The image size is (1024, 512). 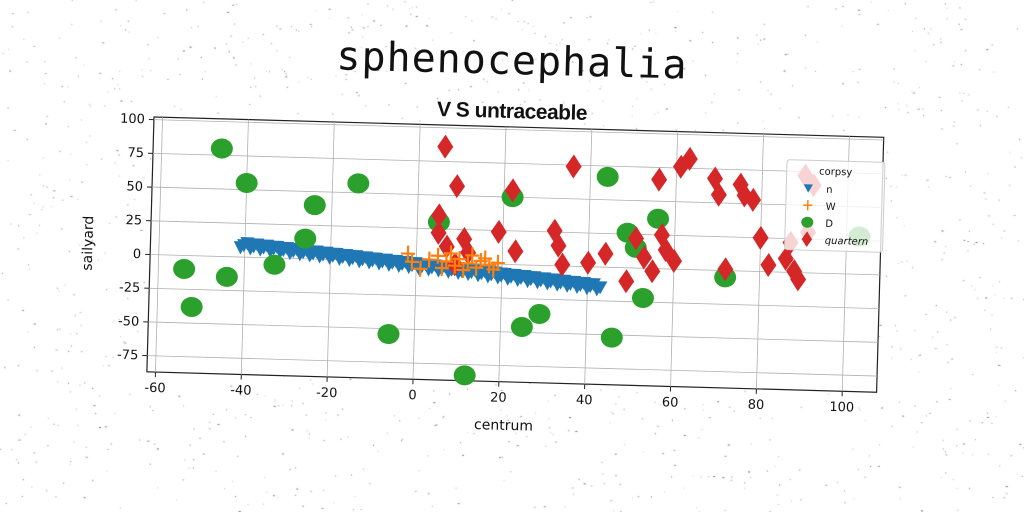 What do you see at coordinates (327, 394) in the screenshot?
I see `x-tick-label: -20` at bounding box center [327, 394].